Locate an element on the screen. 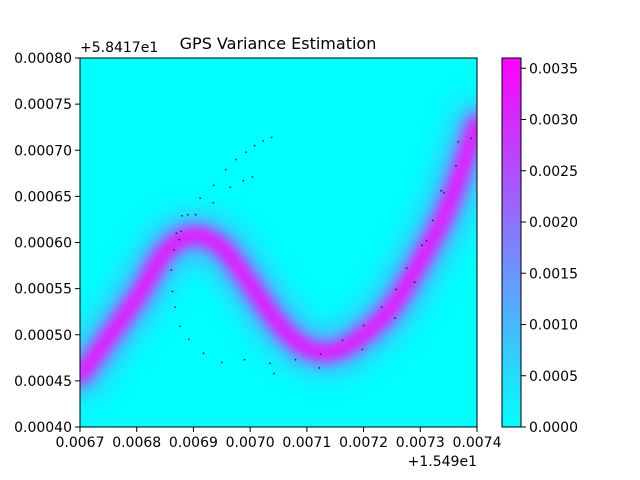 The width and height of the screenshot is (640, 480). y-tick-label: 0.00050 is located at coordinates (43, 336).